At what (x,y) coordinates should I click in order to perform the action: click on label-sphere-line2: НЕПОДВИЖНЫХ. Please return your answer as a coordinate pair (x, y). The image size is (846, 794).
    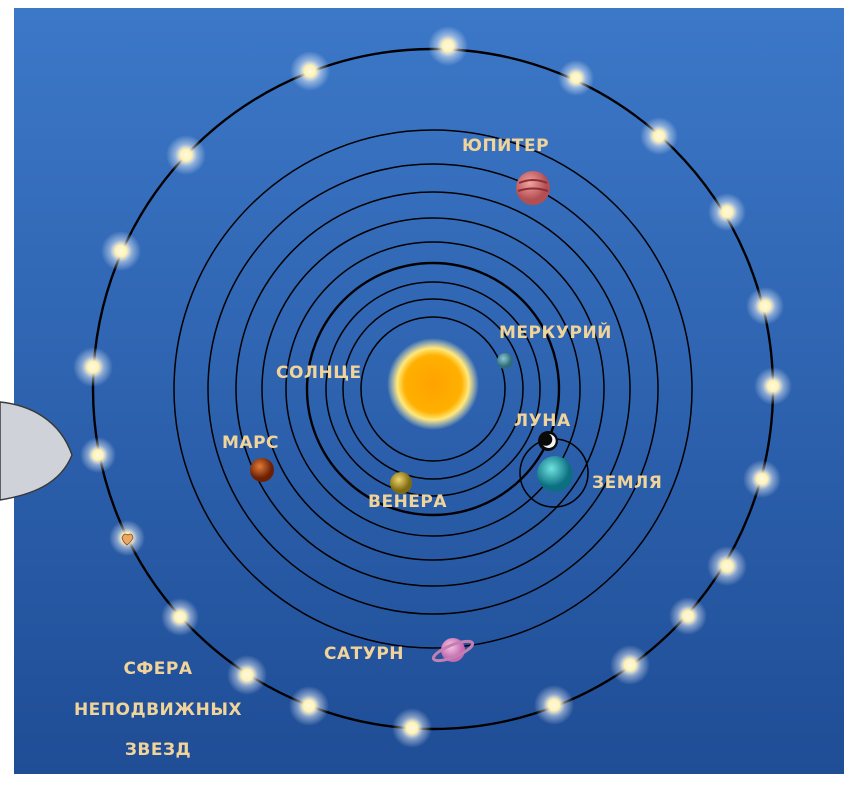
    Looking at the image, I should click on (158, 710).